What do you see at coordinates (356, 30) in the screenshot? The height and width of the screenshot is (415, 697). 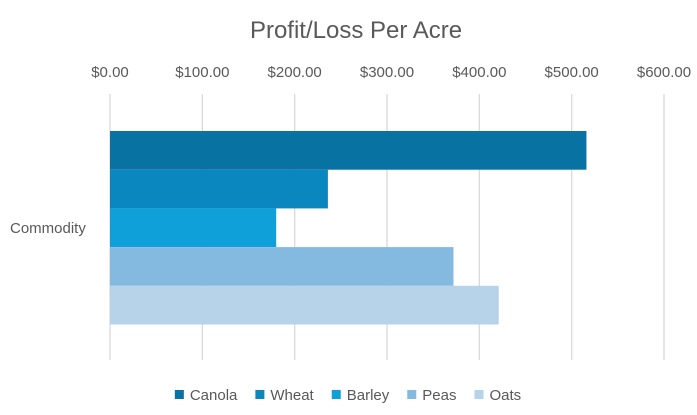 I see `chart-title: Profit/Loss Per Acre` at bounding box center [356, 30].